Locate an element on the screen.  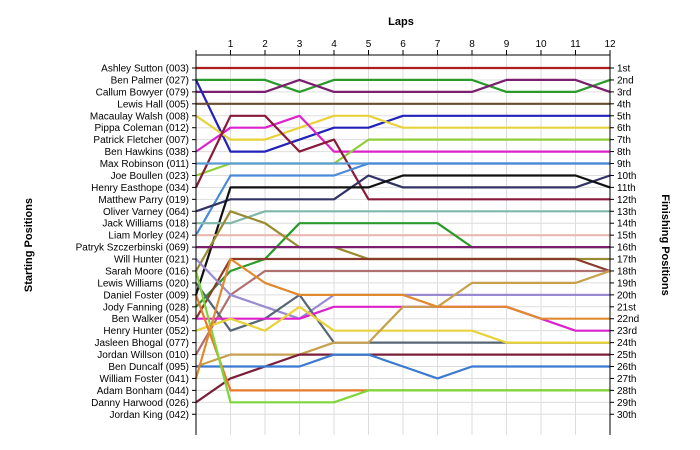
start-label: Ashley Sutton (003) is located at coordinates (145, 69).